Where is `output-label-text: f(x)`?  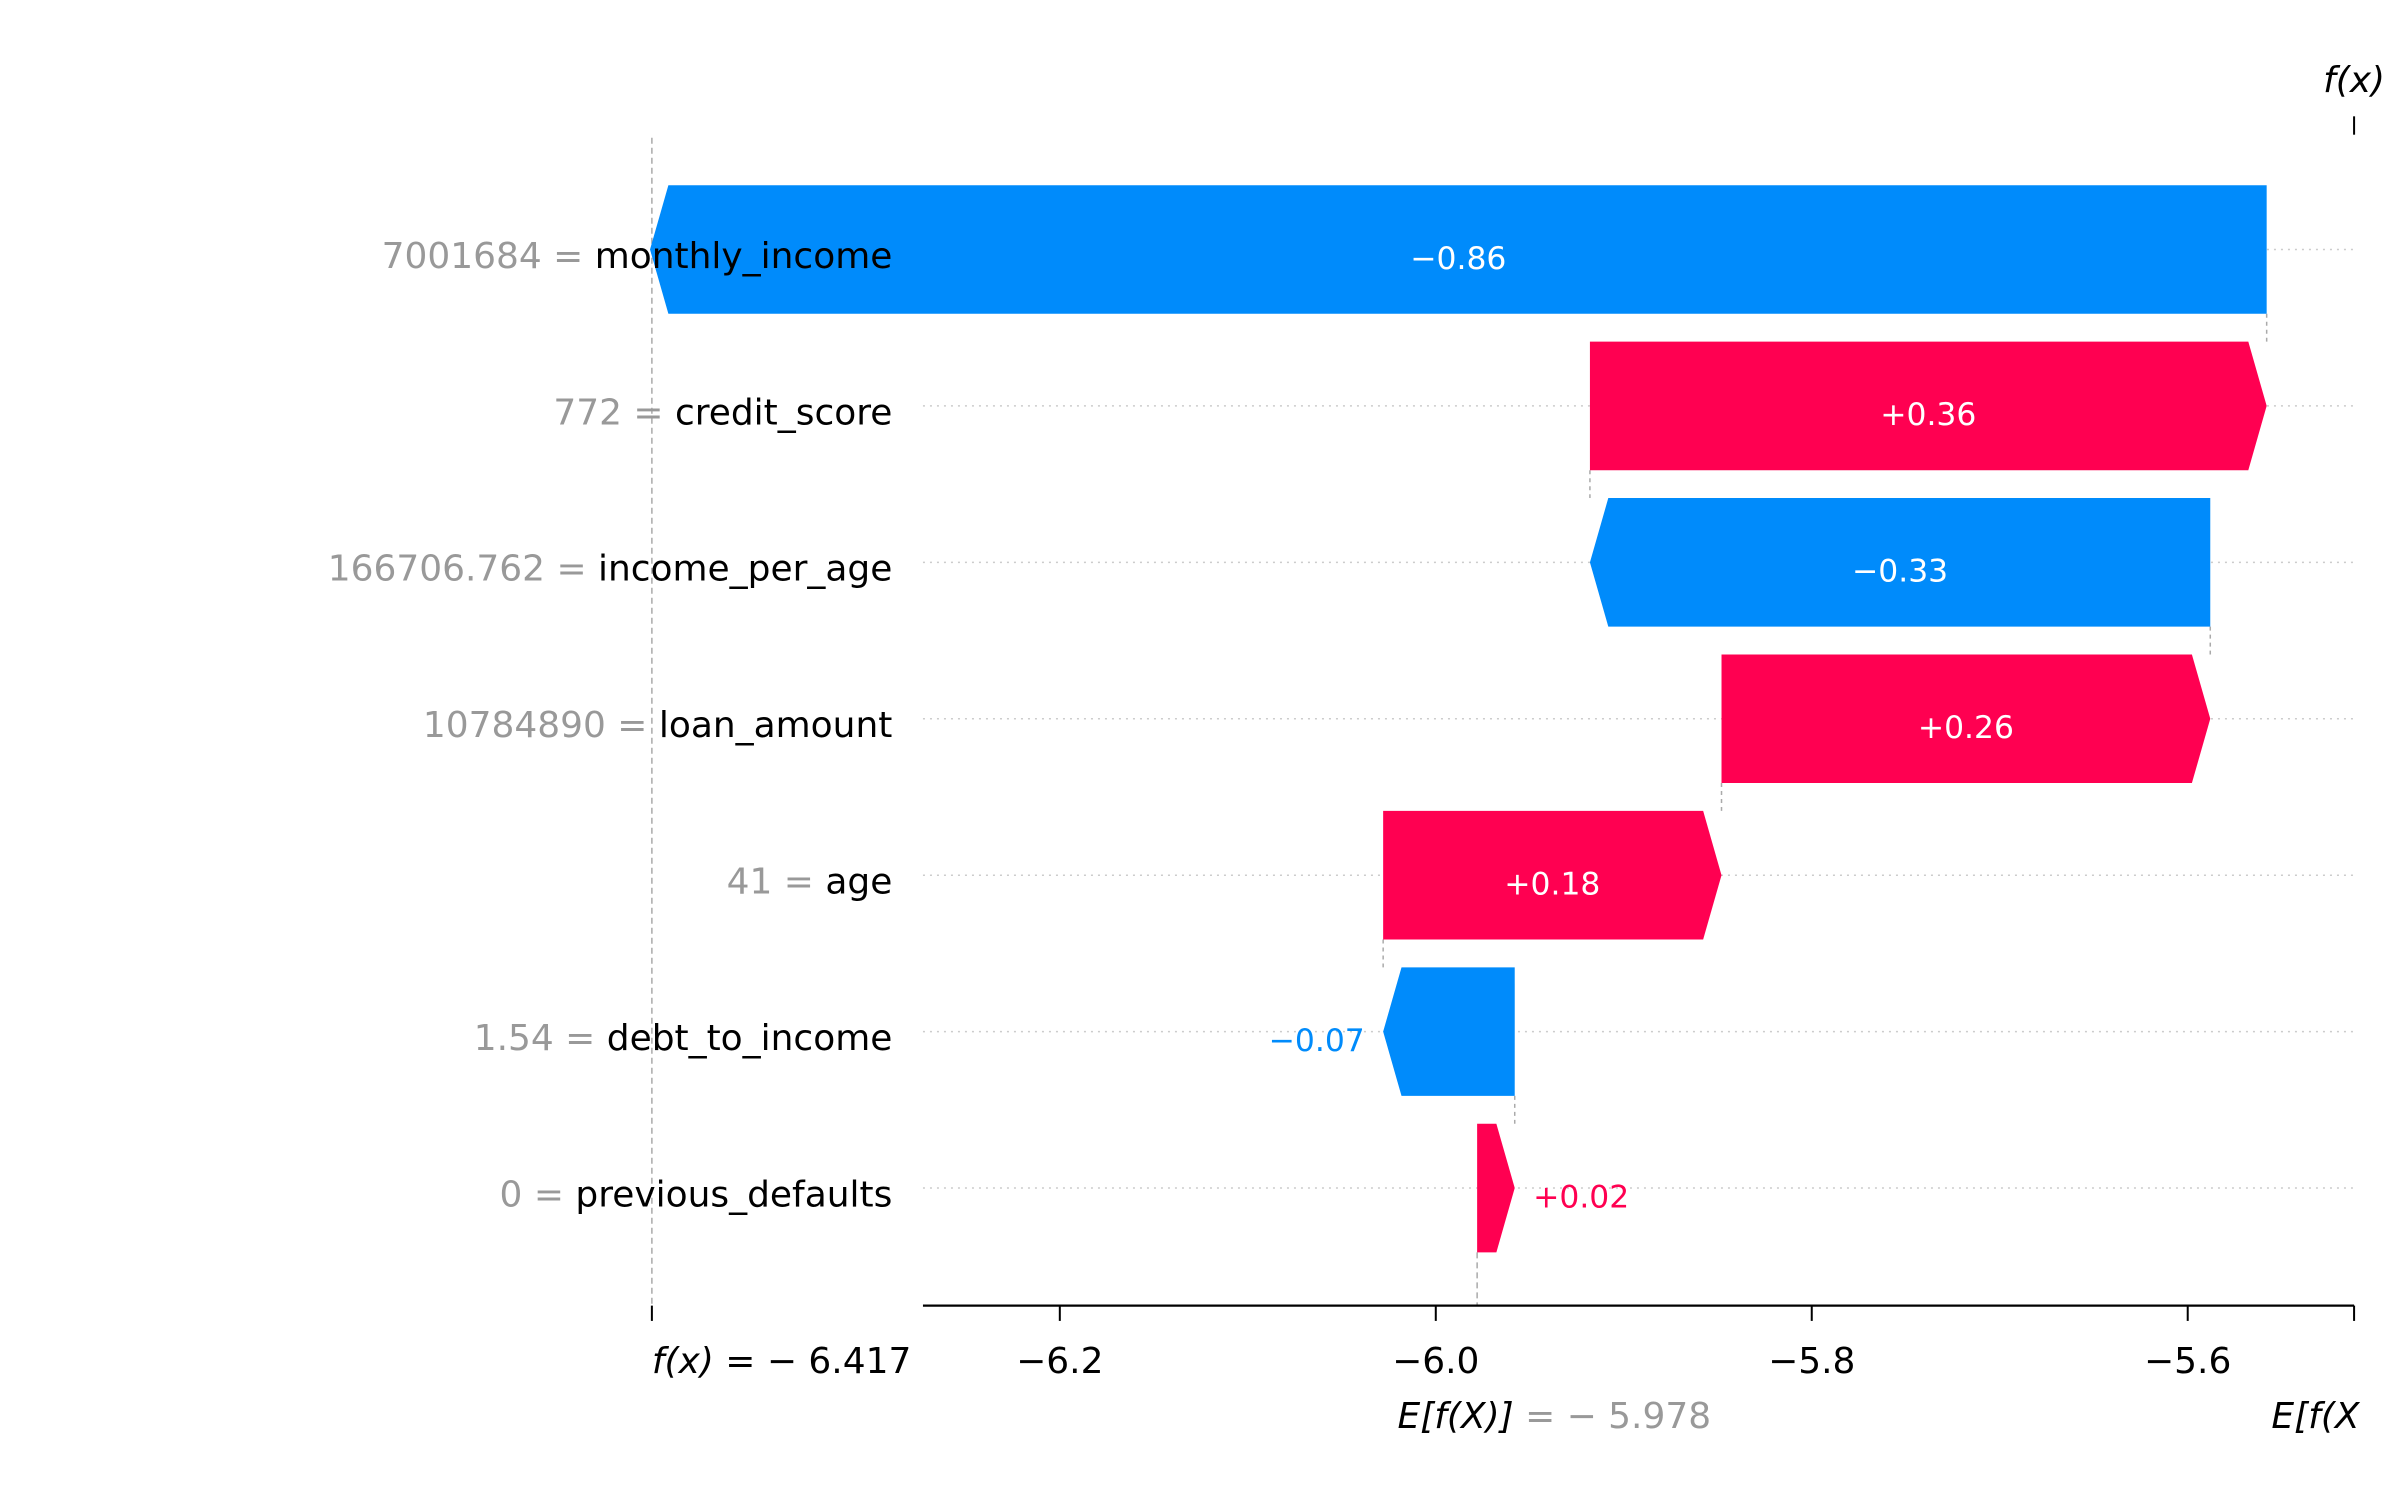 output-label-text: f(x) is located at coordinates (688, 1361).